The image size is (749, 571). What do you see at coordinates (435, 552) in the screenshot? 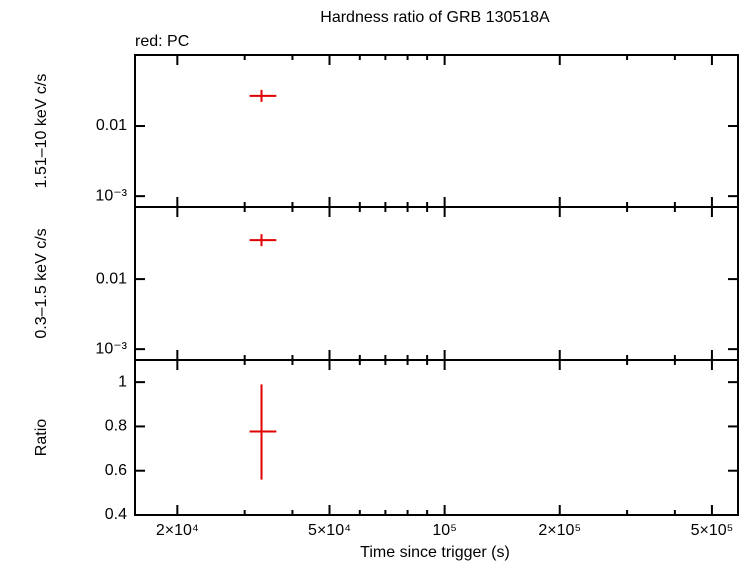
I see `x-axis-label: Time since trigger (s)` at bounding box center [435, 552].